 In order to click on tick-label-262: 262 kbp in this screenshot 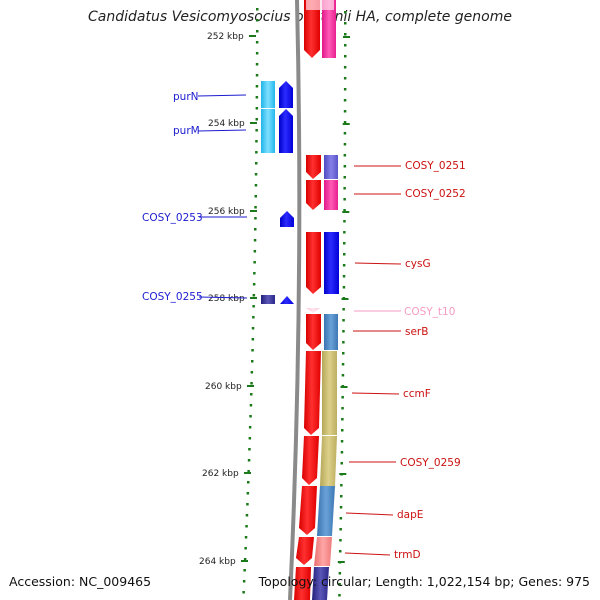, I will do `click(220, 474)`.